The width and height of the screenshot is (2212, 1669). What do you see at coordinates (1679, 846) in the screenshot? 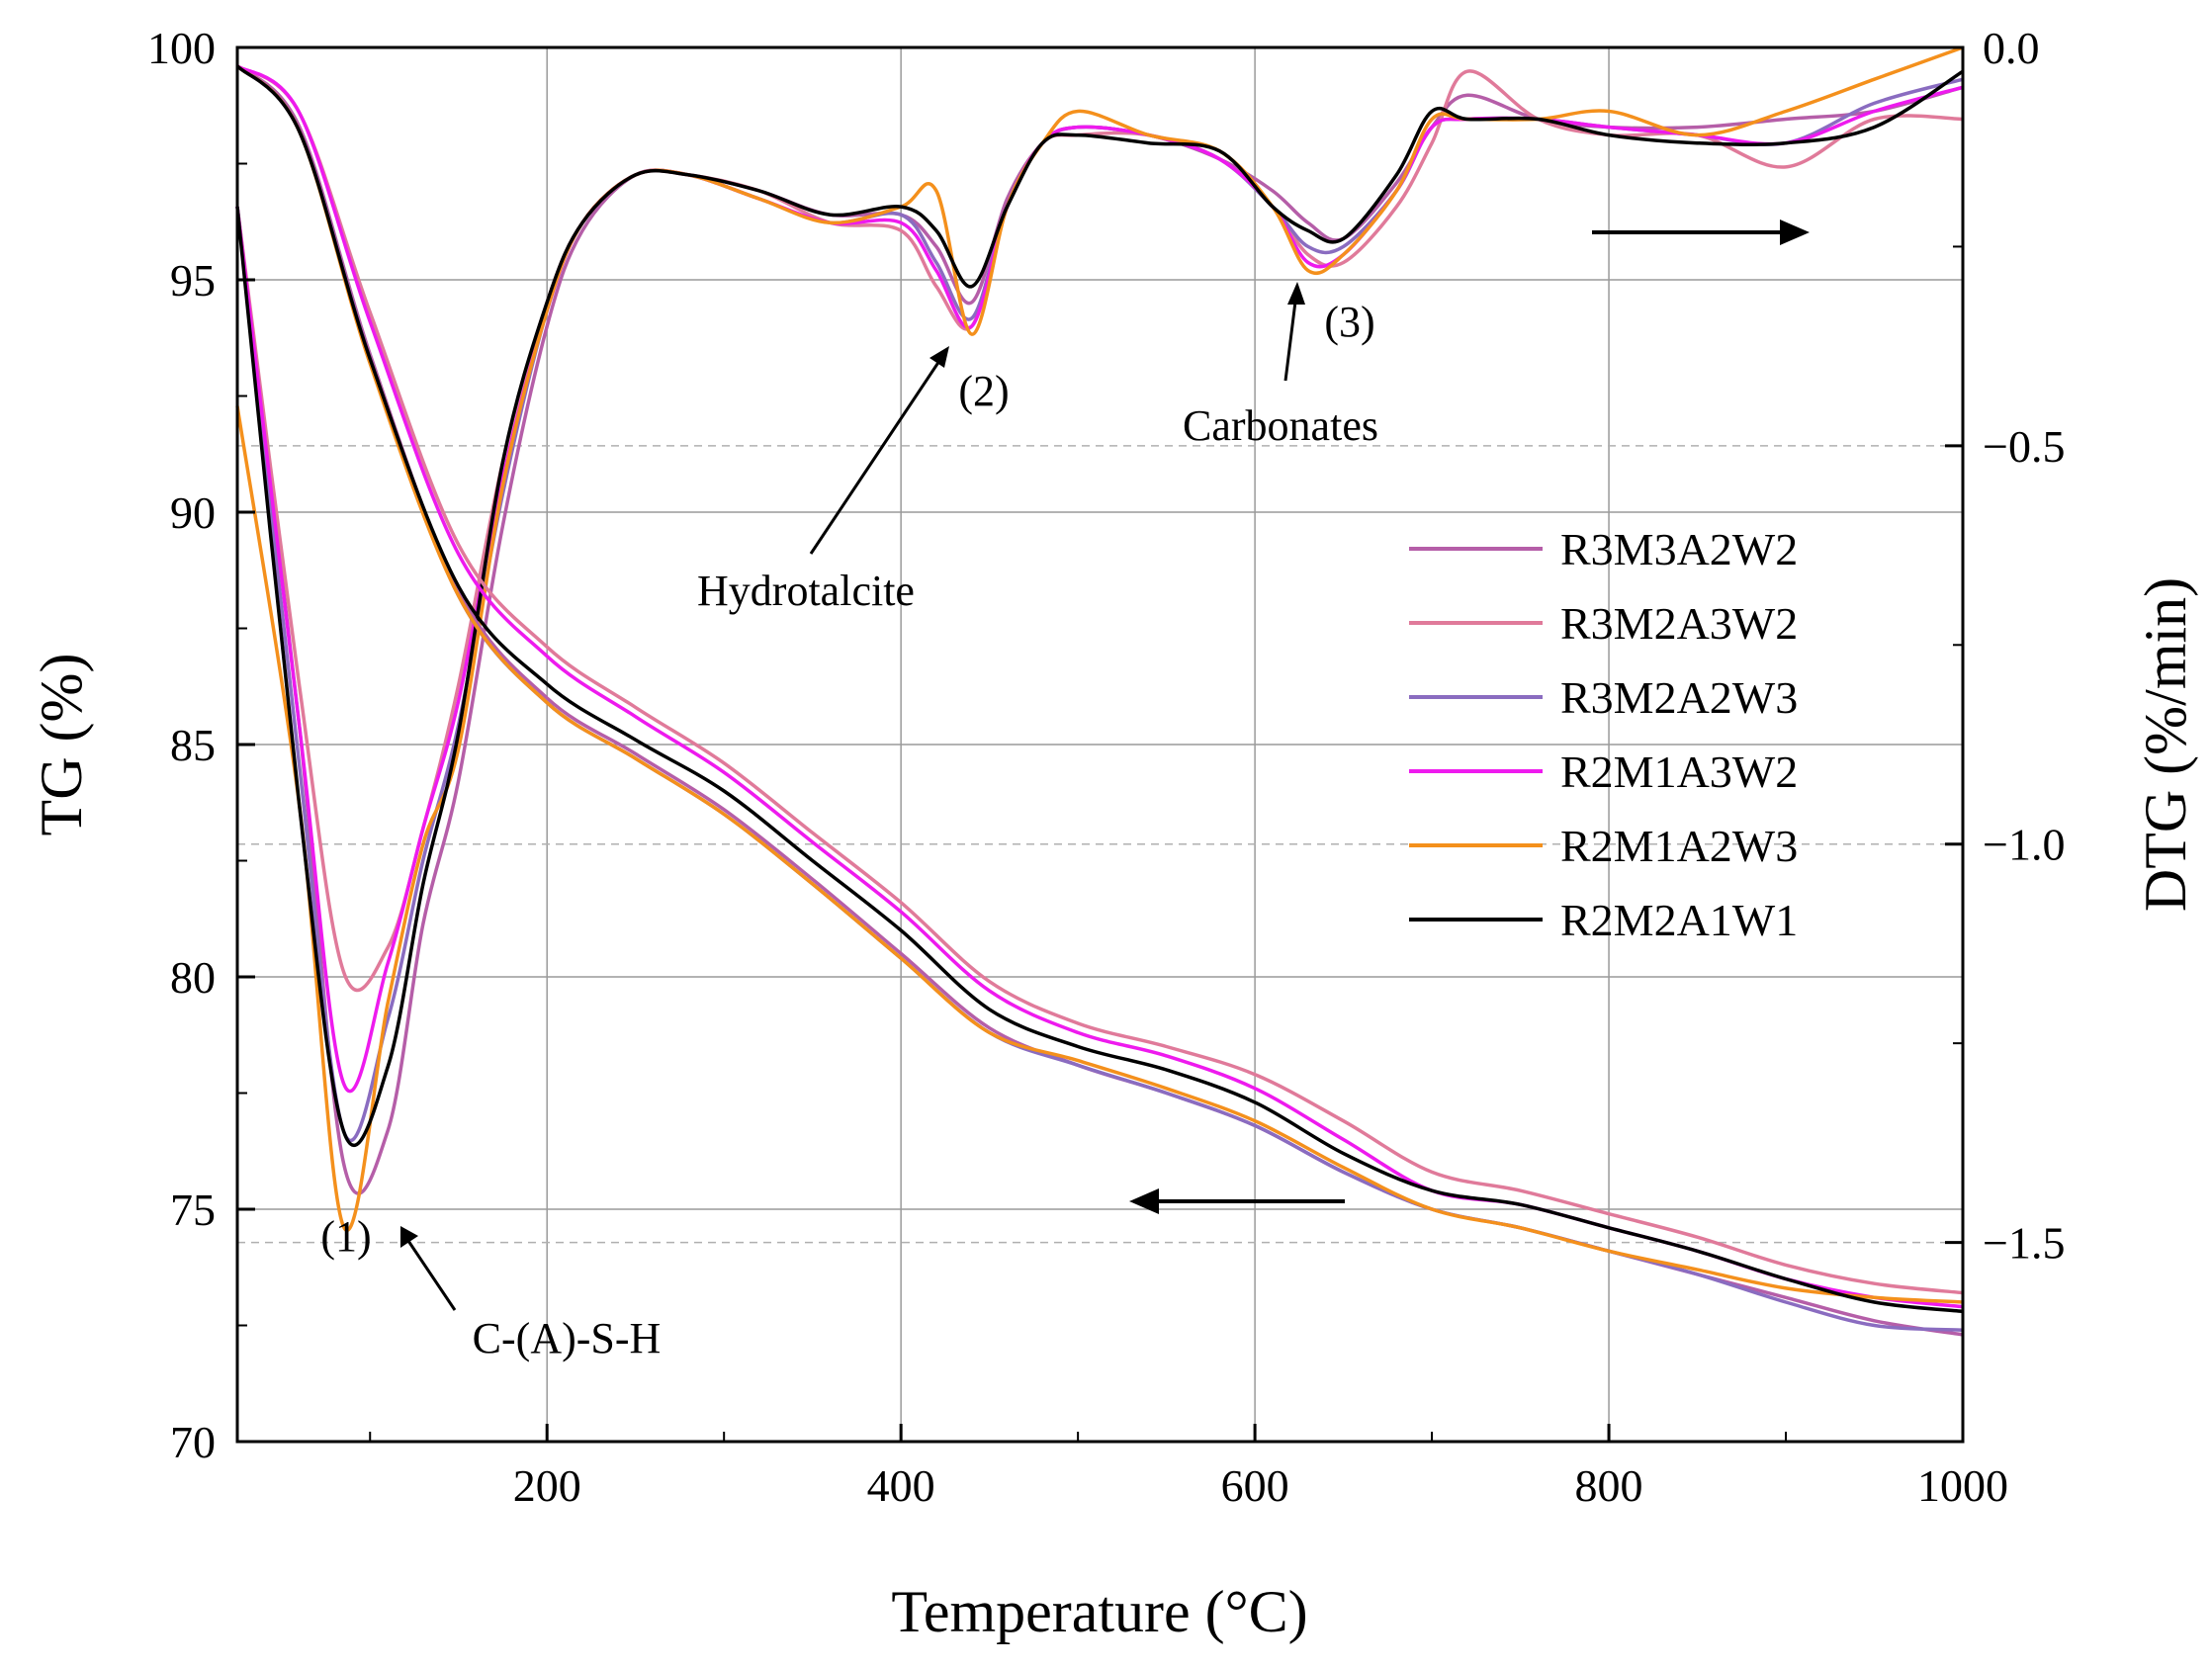
I see `legend-label-R2M1A2W3: R2M1A2W3` at bounding box center [1679, 846].